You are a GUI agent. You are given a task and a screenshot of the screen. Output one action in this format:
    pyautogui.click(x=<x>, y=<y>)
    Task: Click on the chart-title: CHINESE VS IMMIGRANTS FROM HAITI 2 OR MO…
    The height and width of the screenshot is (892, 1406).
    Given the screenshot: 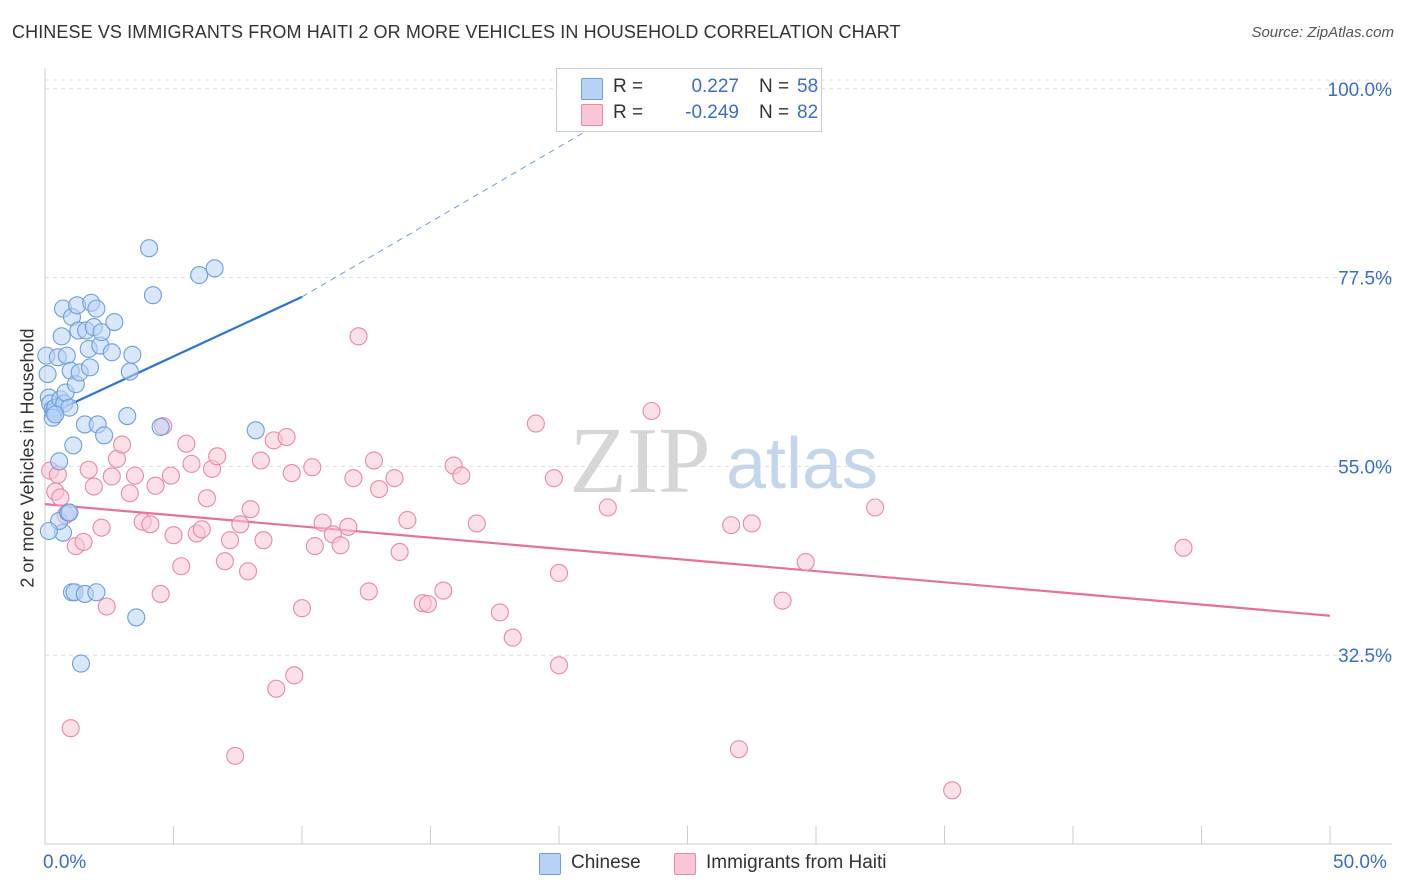 What is the action you would take?
    pyautogui.click(x=456, y=32)
    